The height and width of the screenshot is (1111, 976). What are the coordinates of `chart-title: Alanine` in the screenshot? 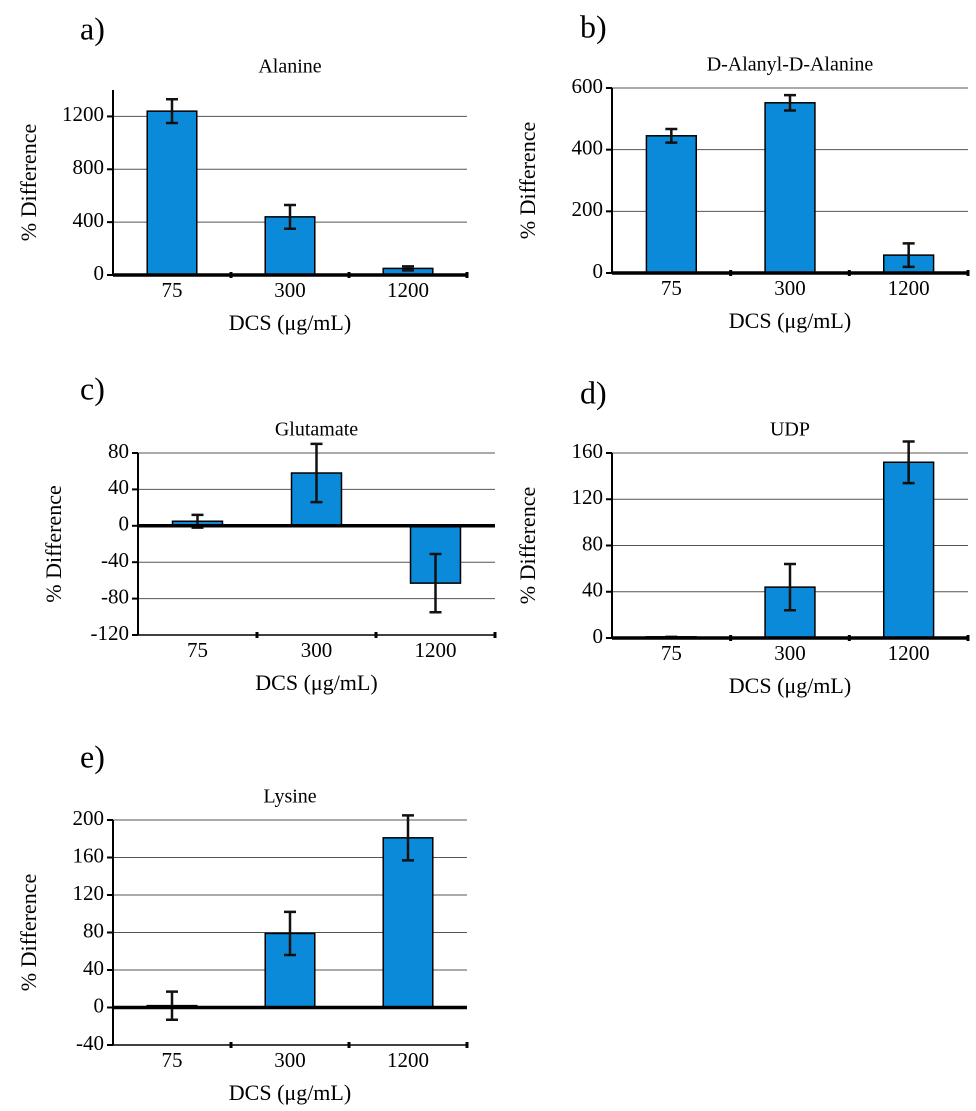 It's located at (289, 67).